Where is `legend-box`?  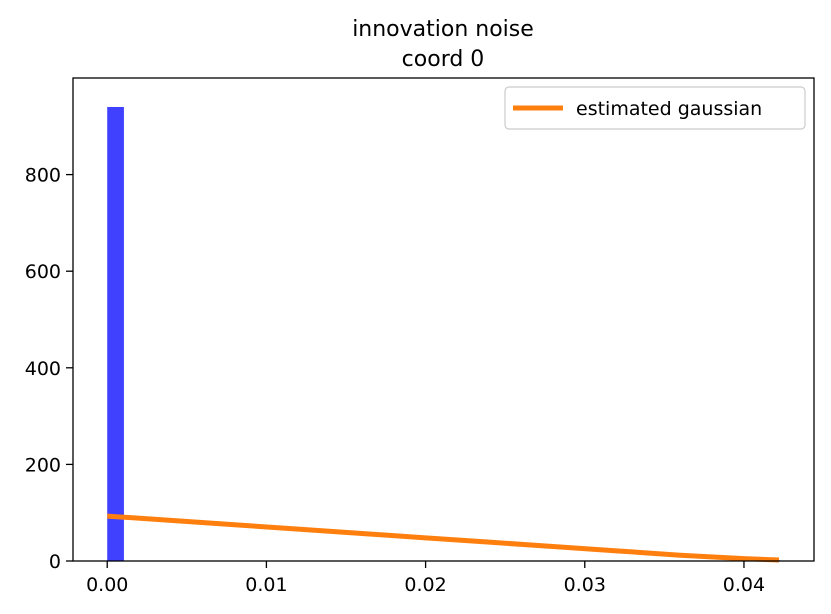 legend-box is located at coordinates (655, 108).